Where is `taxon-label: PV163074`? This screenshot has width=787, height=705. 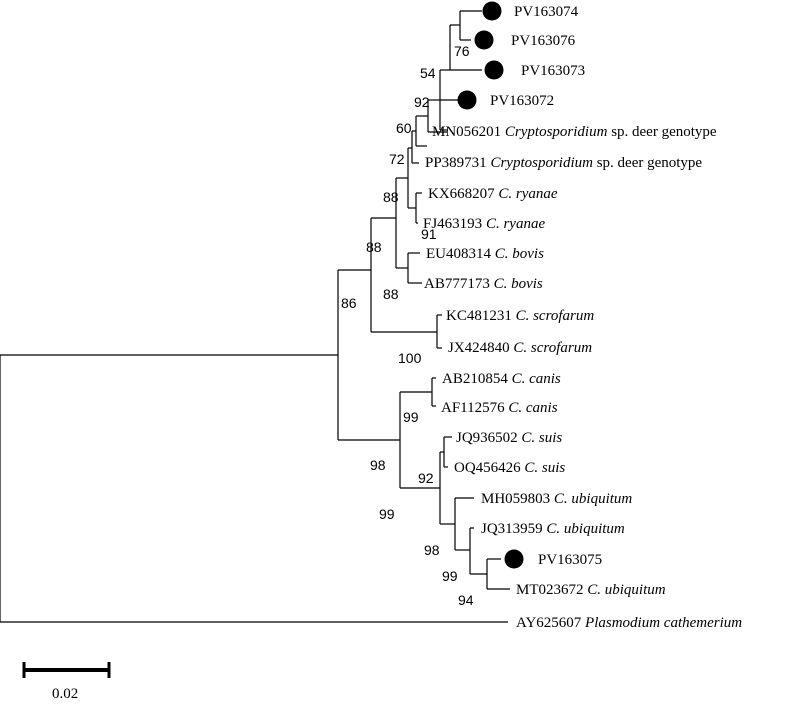
taxon-label: PV163074 is located at coordinates (546, 12).